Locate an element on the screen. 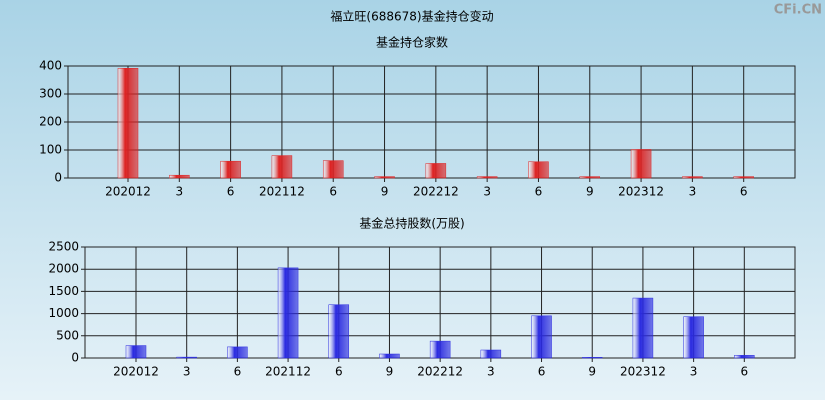 The width and height of the screenshot is (825, 400). y-tick-label: 500 is located at coordinates (67, 335).